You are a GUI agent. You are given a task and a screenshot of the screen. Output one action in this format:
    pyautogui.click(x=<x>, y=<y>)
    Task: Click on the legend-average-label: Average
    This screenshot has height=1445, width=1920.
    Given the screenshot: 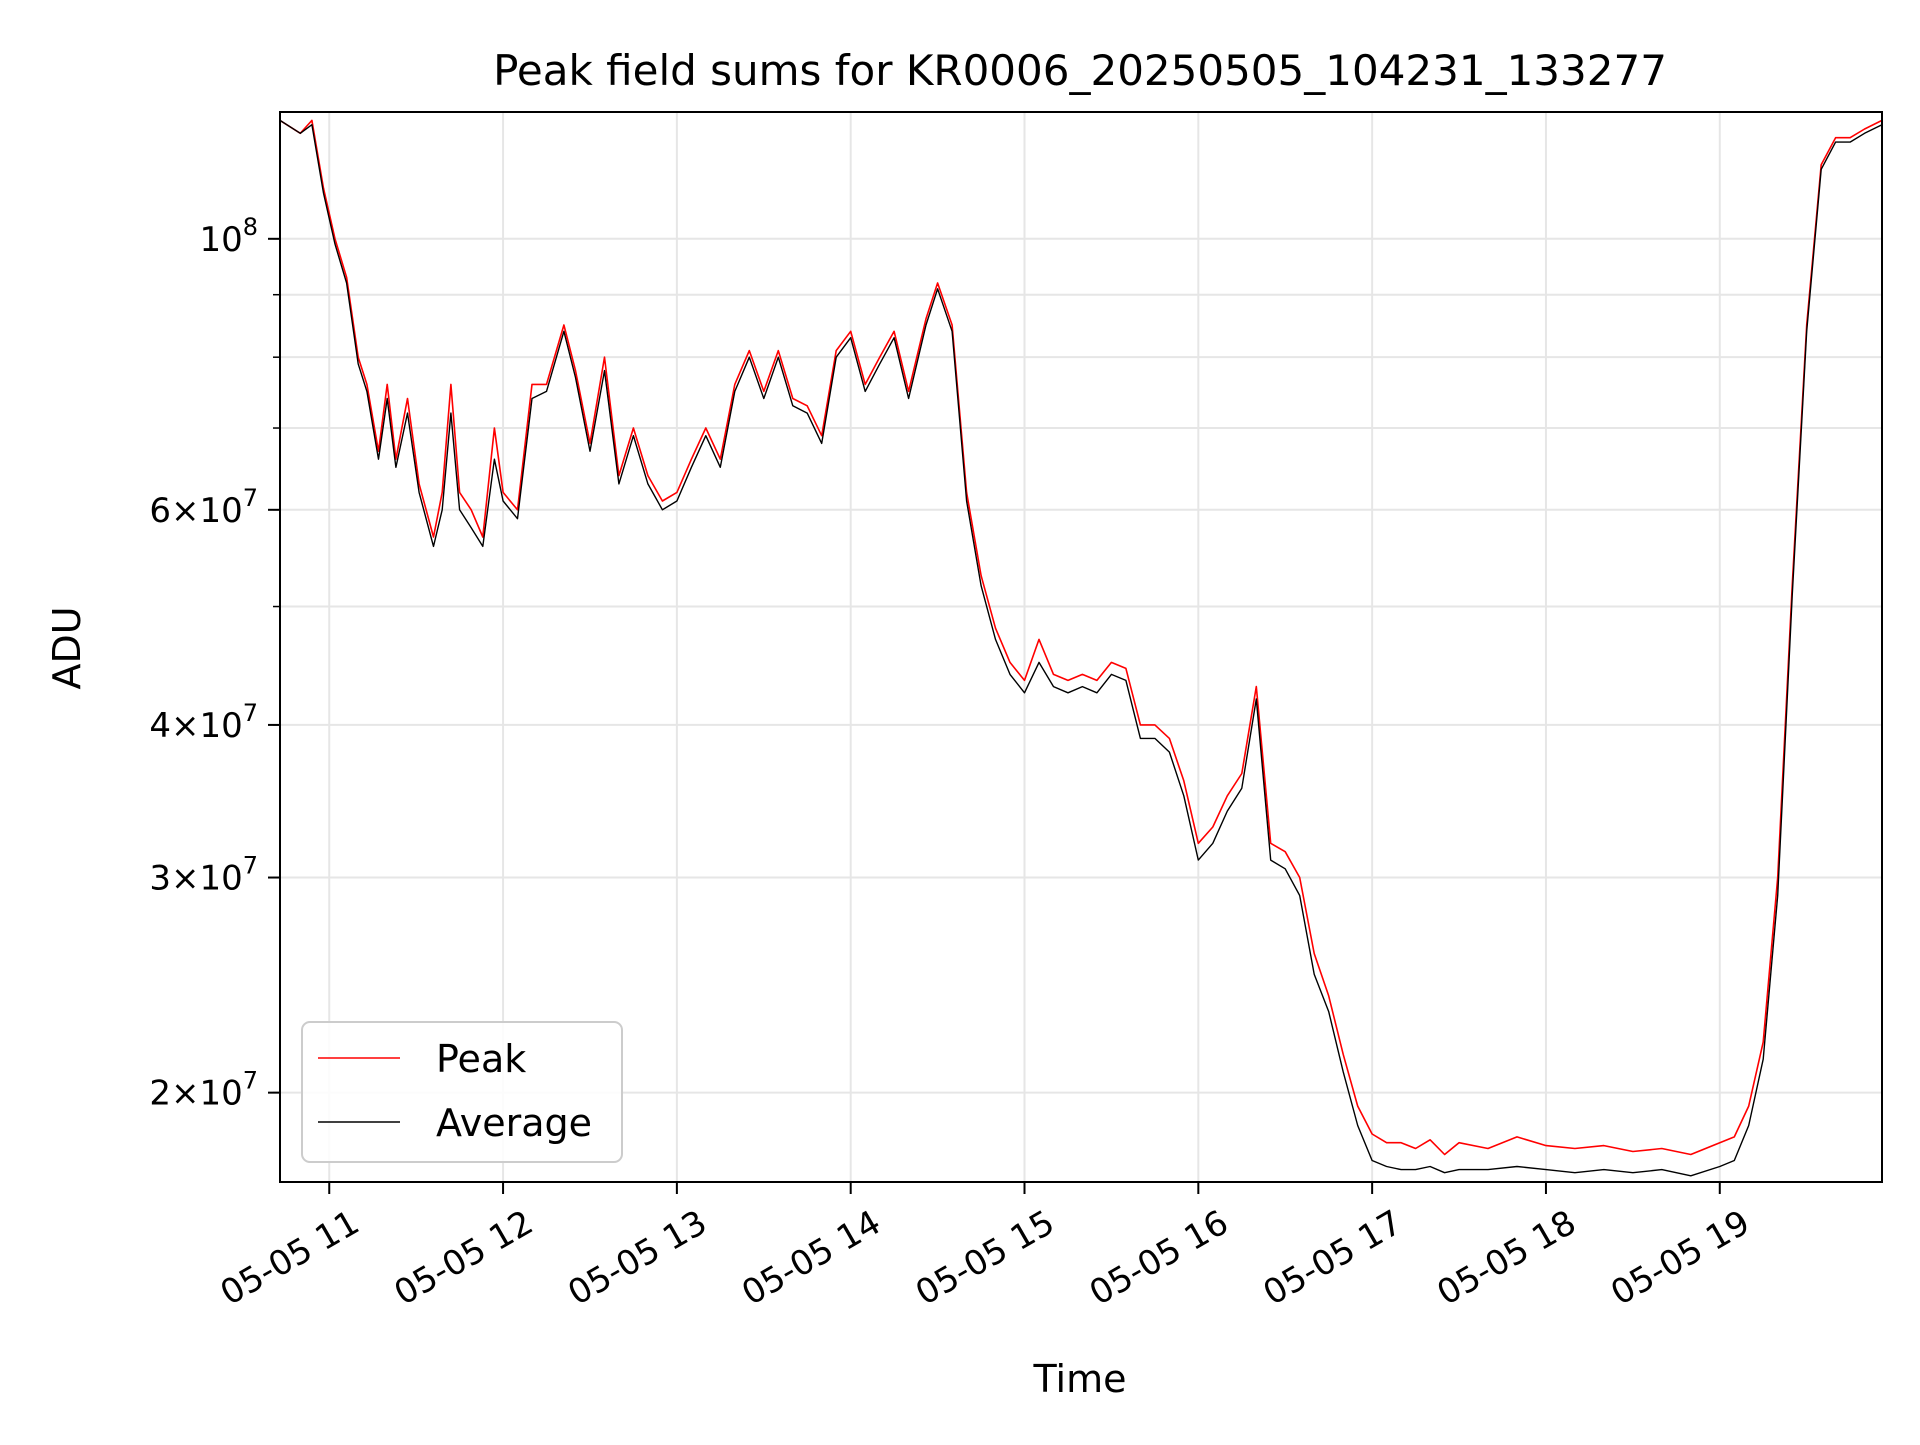 What is the action you would take?
    pyautogui.click(x=514, y=1123)
    